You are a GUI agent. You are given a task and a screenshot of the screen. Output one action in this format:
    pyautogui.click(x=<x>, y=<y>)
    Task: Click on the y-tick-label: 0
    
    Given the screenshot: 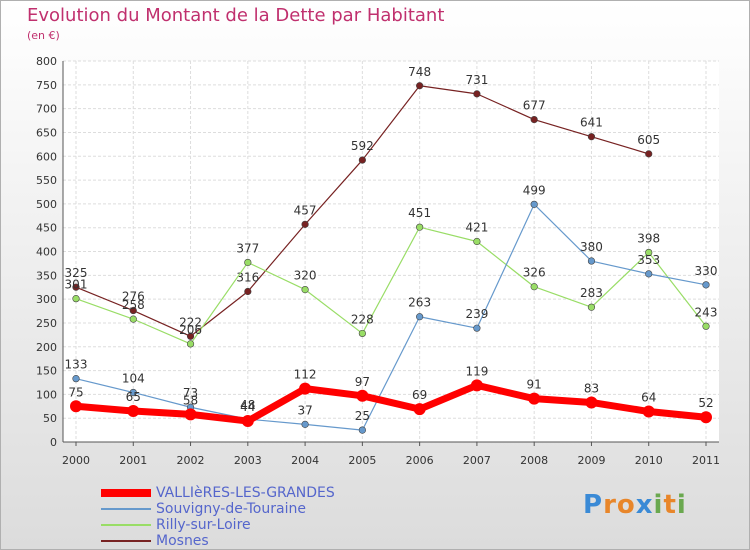 What is the action you would take?
    pyautogui.click(x=53, y=442)
    